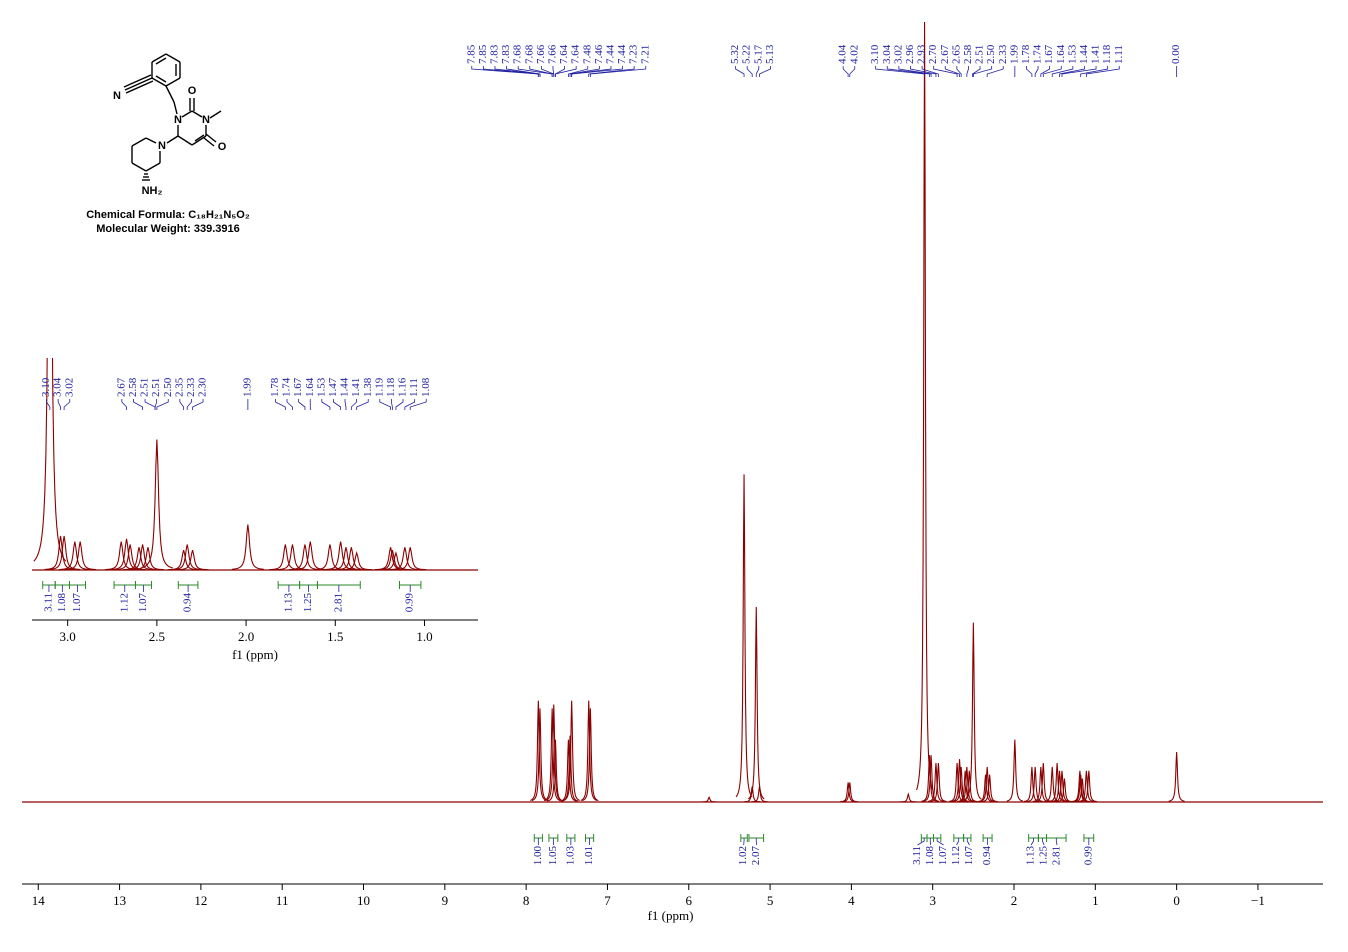  I want to click on peak-label: 5.13, so click(770, 54).